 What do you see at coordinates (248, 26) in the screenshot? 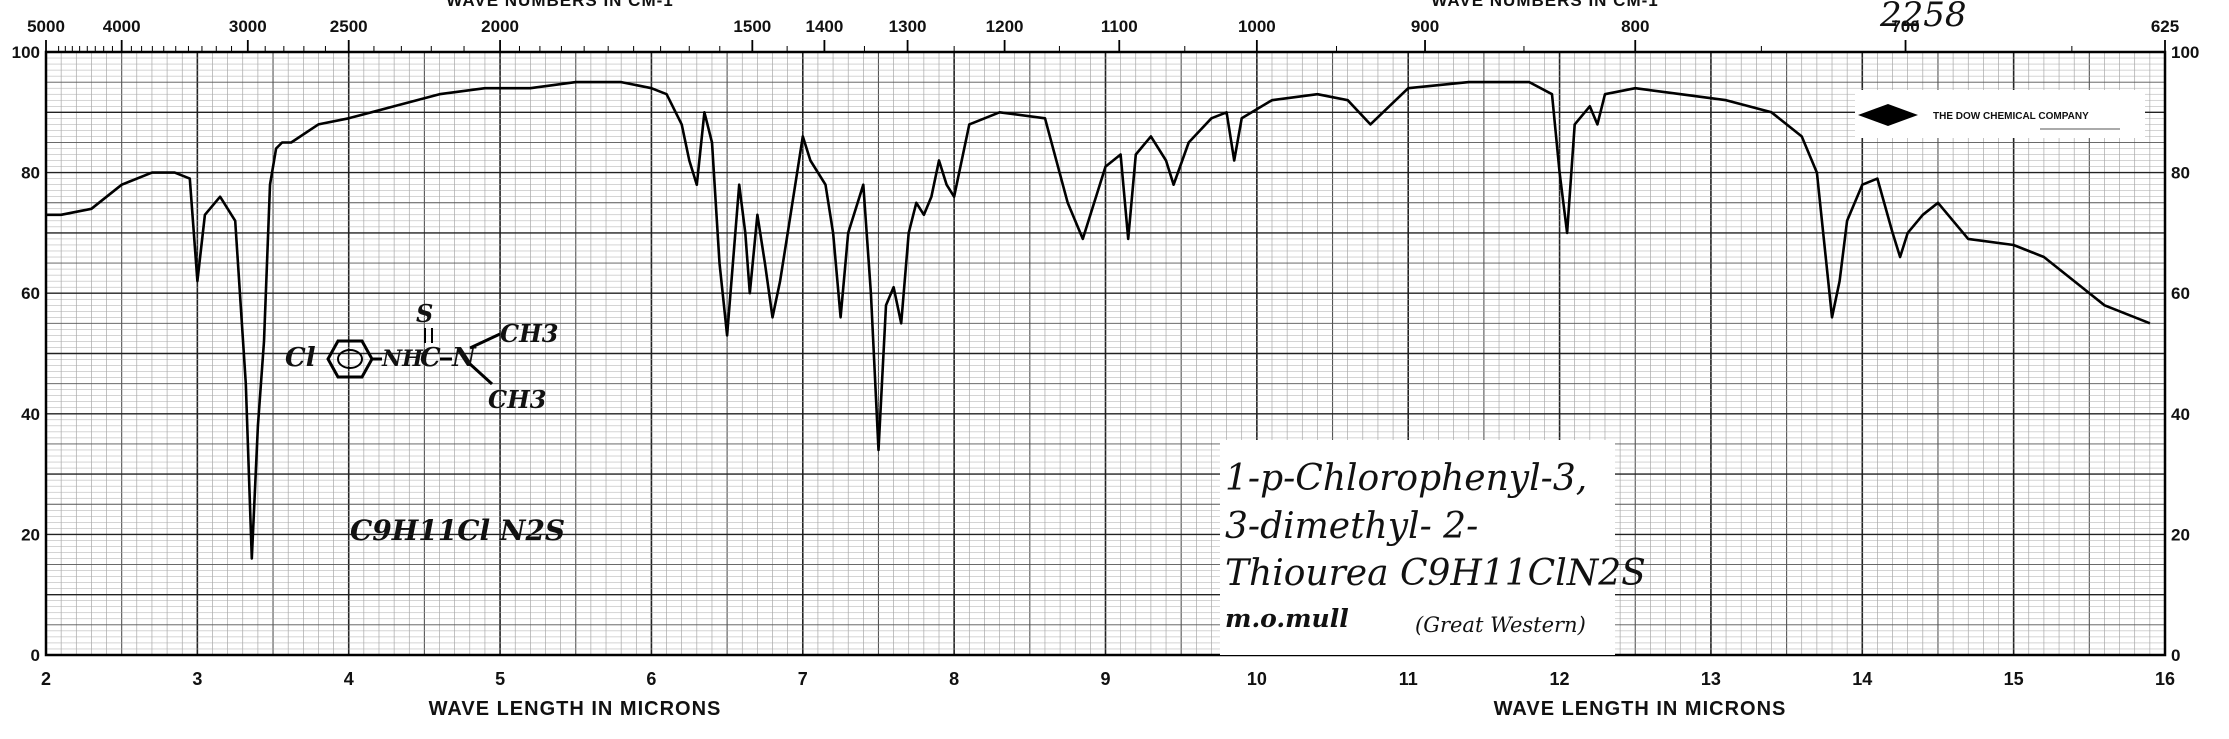
I see `wavenumber-tick-label: 3000` at bounding box center [248, 26].